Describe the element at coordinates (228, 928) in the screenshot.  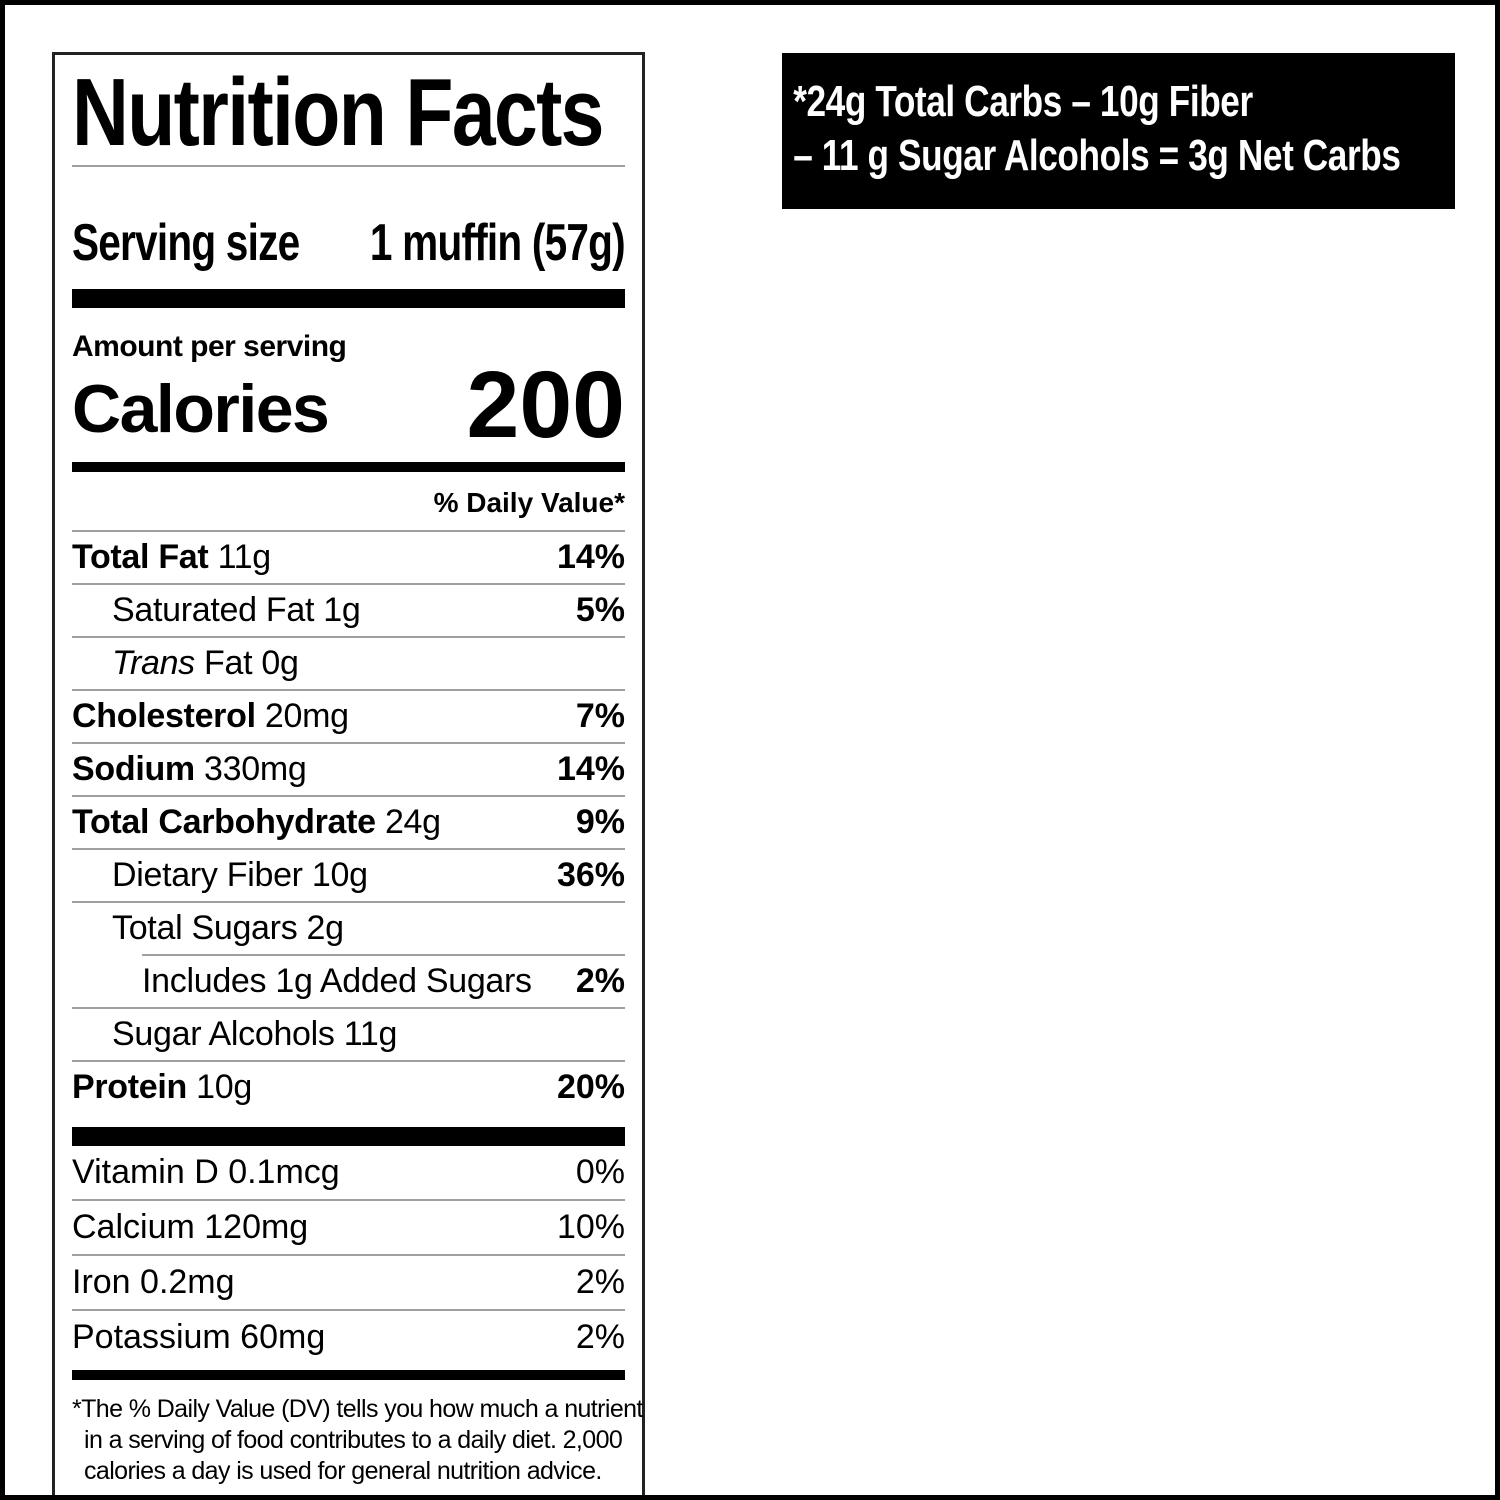
I see `nutrient-amount: Total Sugars 2g` at that location.